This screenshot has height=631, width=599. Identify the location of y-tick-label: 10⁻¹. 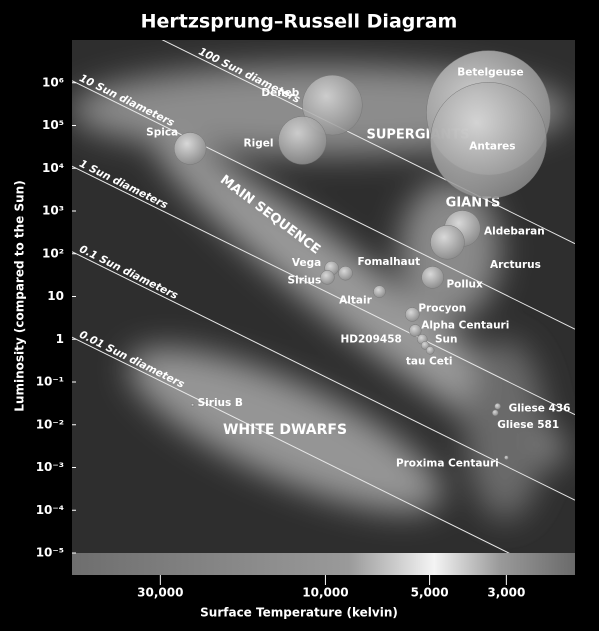
(50, 382).